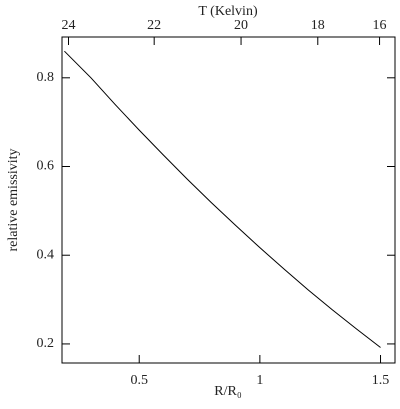 This screenshot has height=409, width=400. What do you see at coordinates (380, 25) in the screenshot?
I see `x2-tick-label: 16` at bounding box center [380, 25].